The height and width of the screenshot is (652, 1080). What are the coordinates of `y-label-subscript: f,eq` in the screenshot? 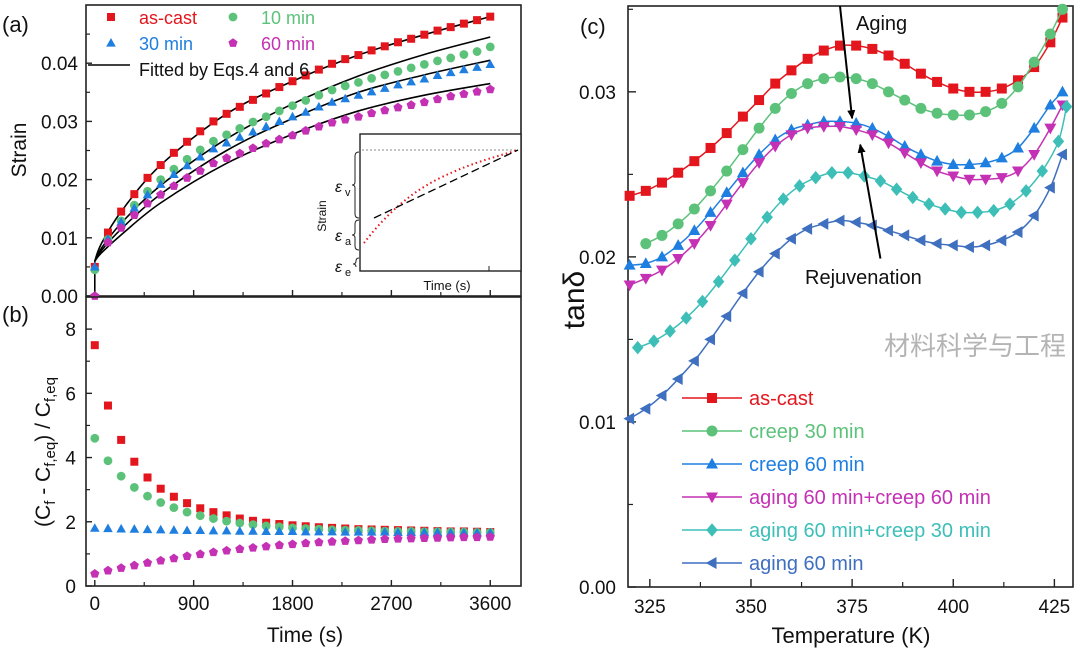 It's located at (50, 389).